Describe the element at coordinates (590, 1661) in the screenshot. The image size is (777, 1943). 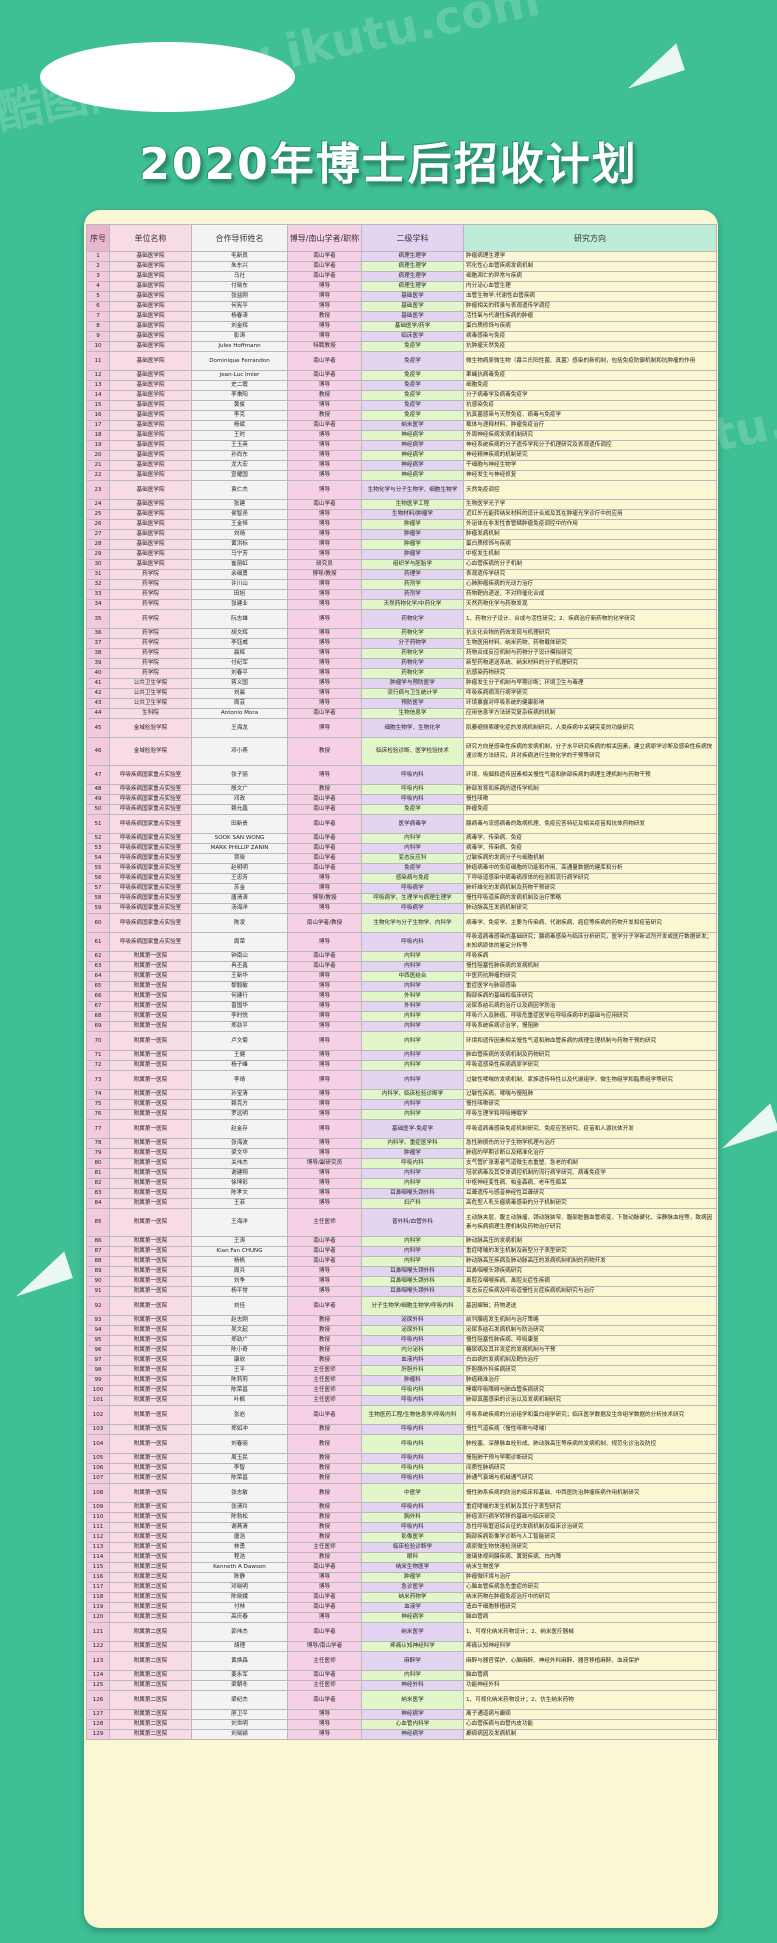
I see `research-direction: 麻醉与器官保护、心脑麻醉、神经外科麻醉、器官移植麻醉、血液保护` at that location.